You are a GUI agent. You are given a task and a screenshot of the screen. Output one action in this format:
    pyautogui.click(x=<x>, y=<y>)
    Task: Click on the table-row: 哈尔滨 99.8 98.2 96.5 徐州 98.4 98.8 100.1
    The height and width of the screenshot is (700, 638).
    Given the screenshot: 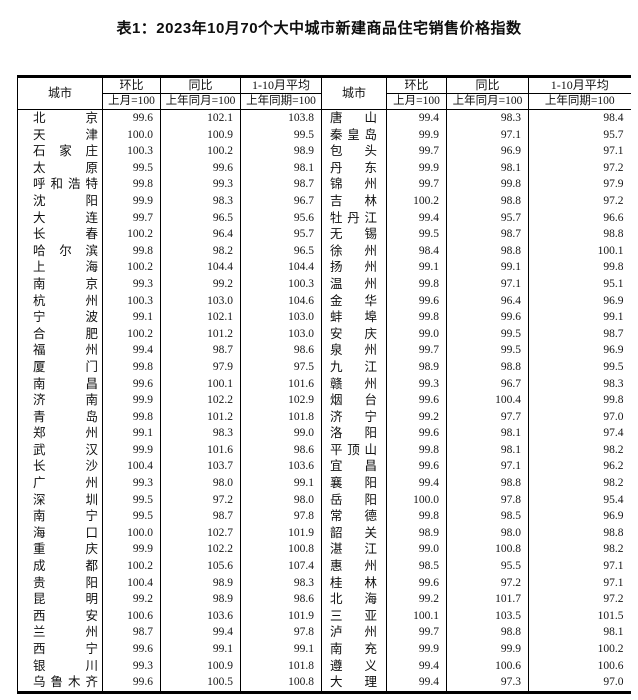 What is the action you would take?
    pyautogui.click(x=324, y=251)
    